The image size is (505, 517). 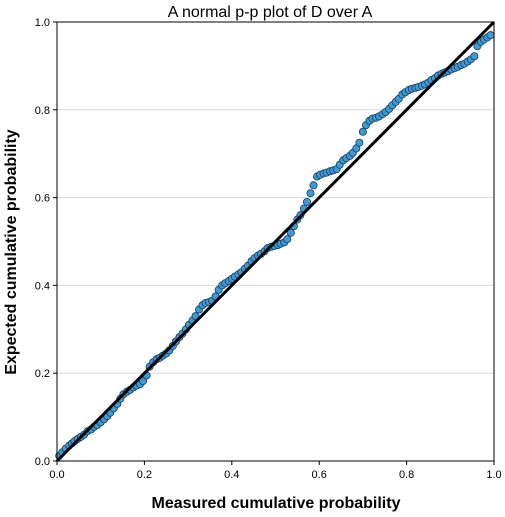 What do you see at coordinates (42, 462) in the screenshot?
I see `y-tick-label-0: 0.0` at bounding box center [42, 462].